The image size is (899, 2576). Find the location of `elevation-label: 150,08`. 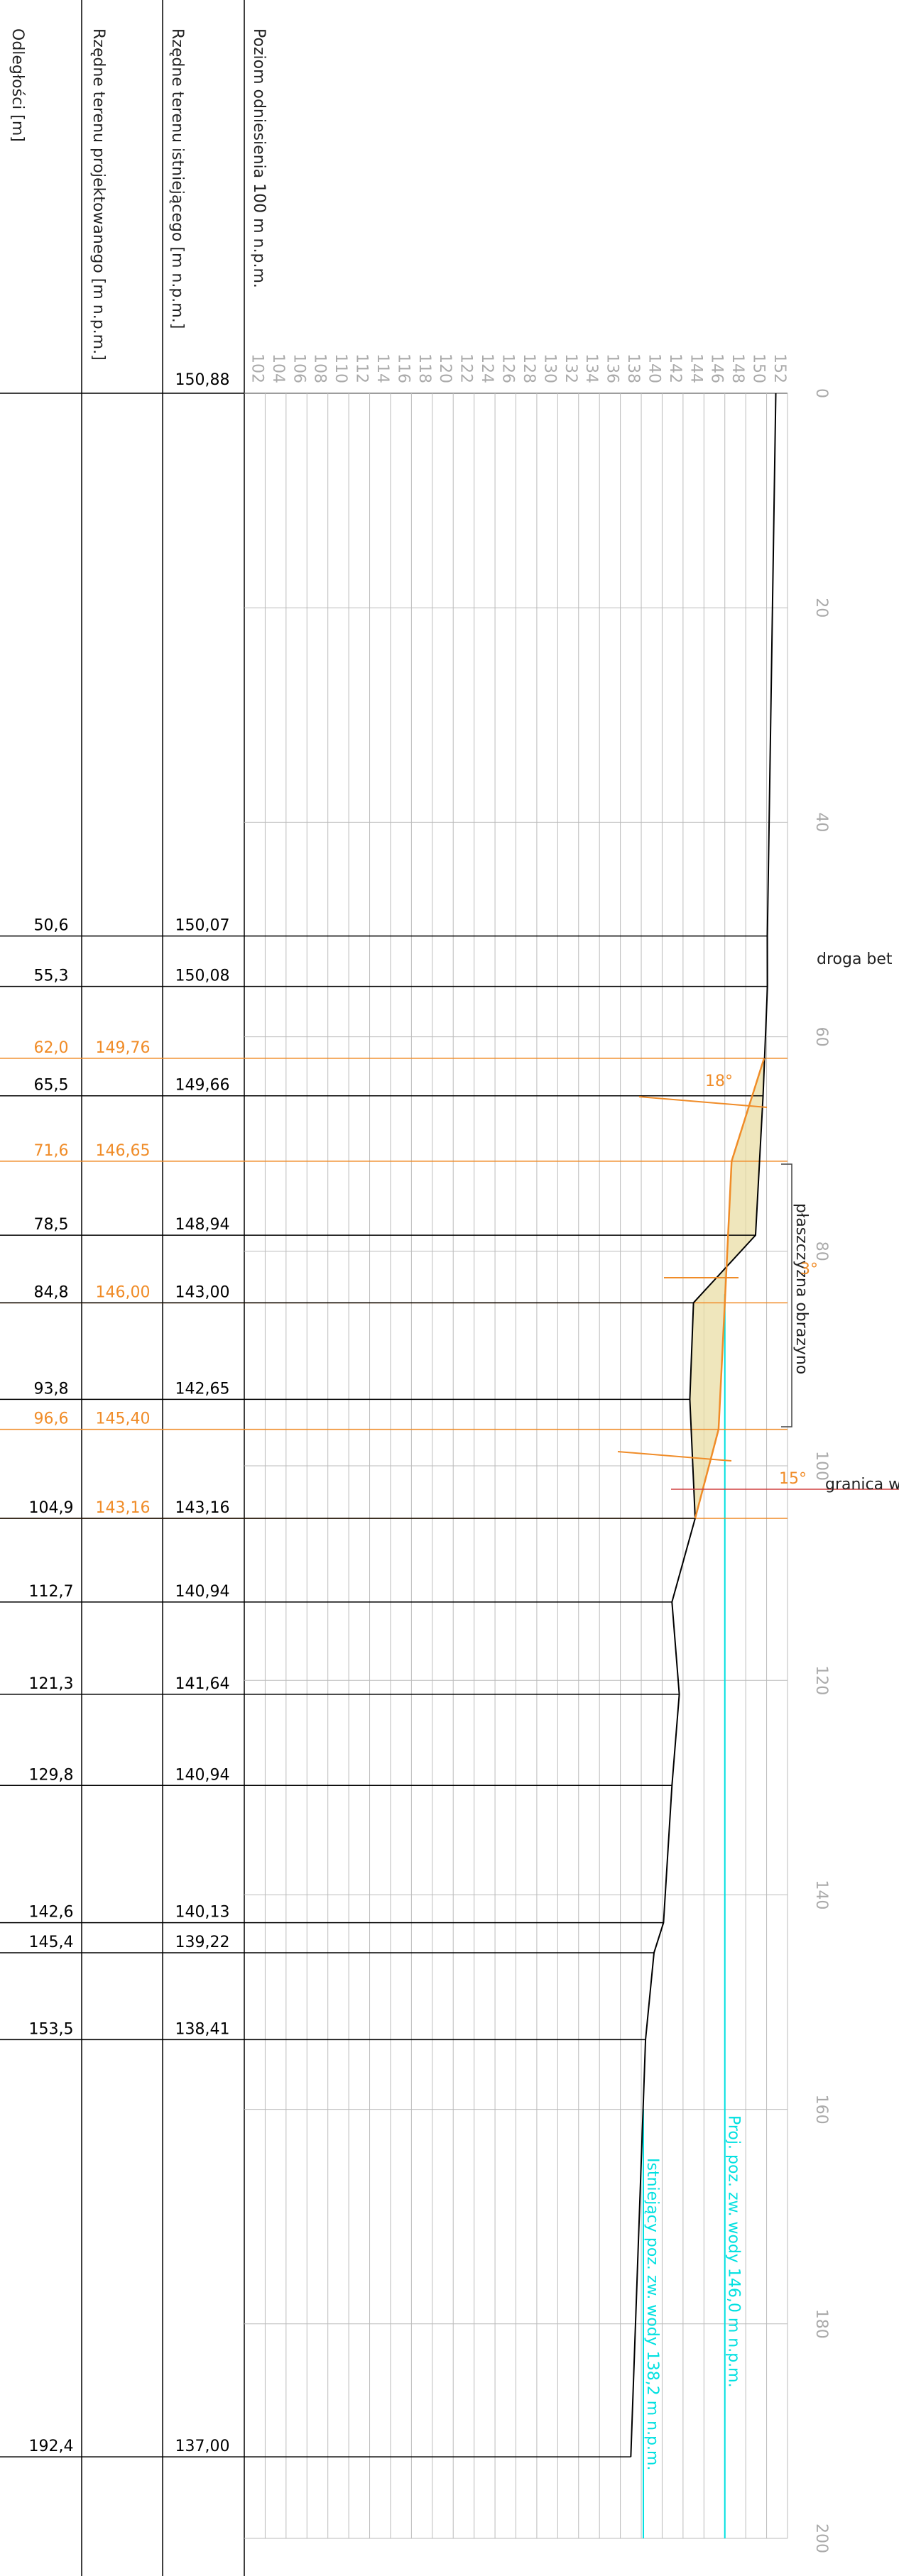

elevation-label: 150,08 is located at coordinates (202, 977).